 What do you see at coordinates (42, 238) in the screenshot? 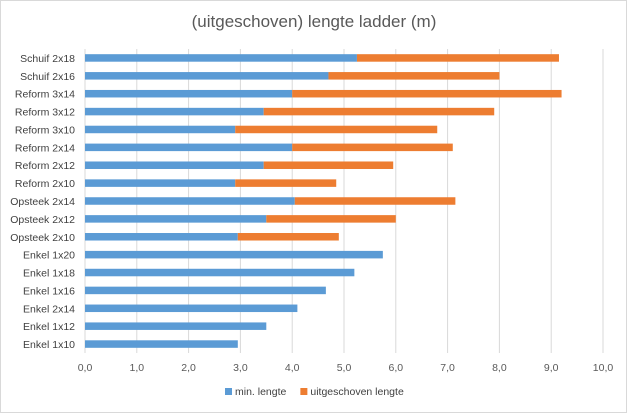
I see `category-label: Opsteek 2x10` at bounding box center [42, 238].